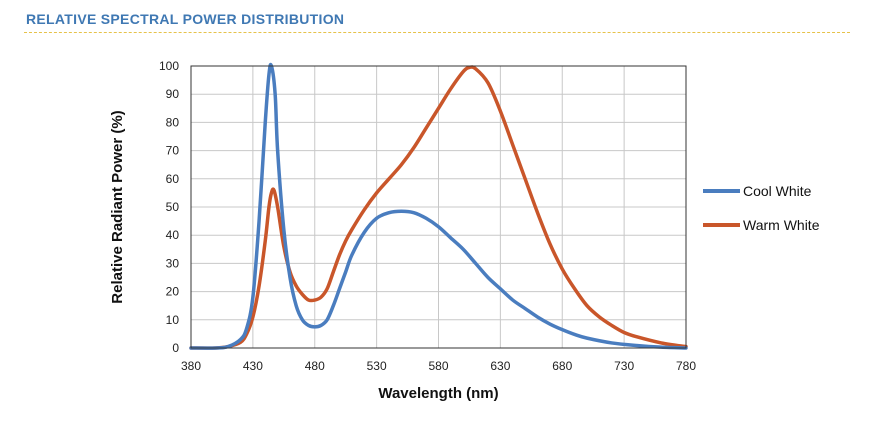  Describe the element at coordinates (185, 19) in the screenshot. I see `chart-title: RELATIVE SPECTRAL POWER DISTRIBUTION` at that location.